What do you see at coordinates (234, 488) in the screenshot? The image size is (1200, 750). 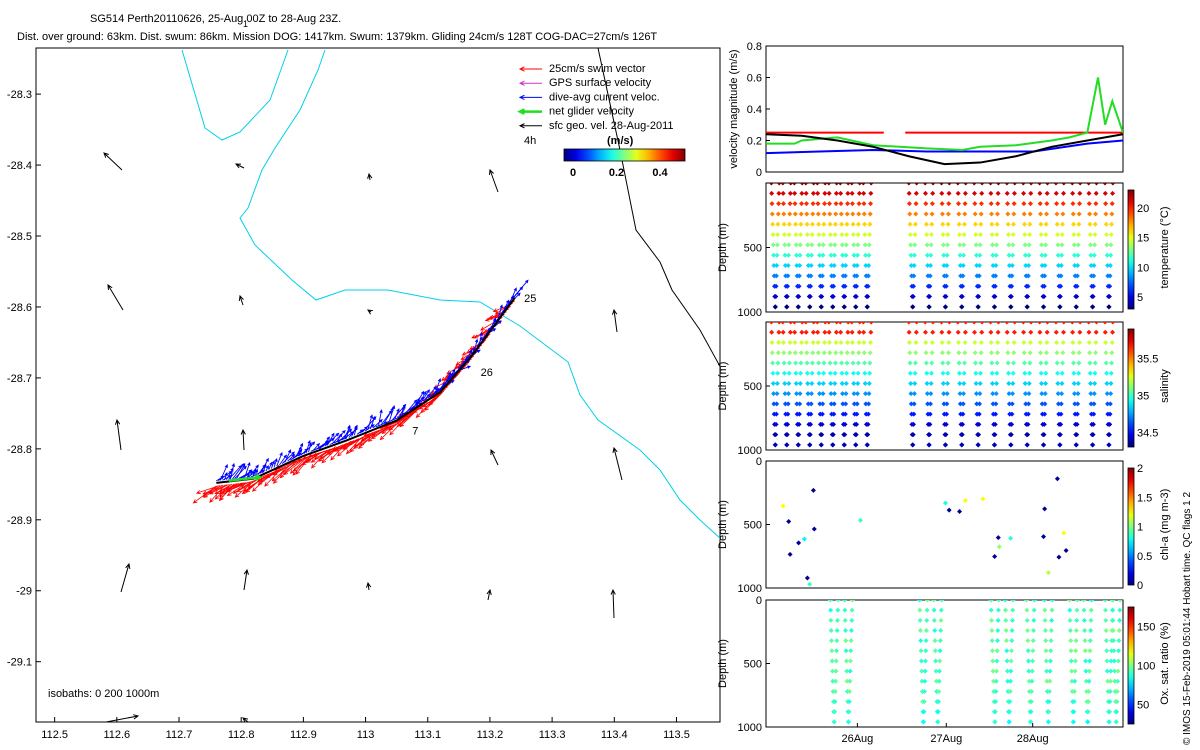 I see `swim-vector-arrow` at bounding box center [234, 488].